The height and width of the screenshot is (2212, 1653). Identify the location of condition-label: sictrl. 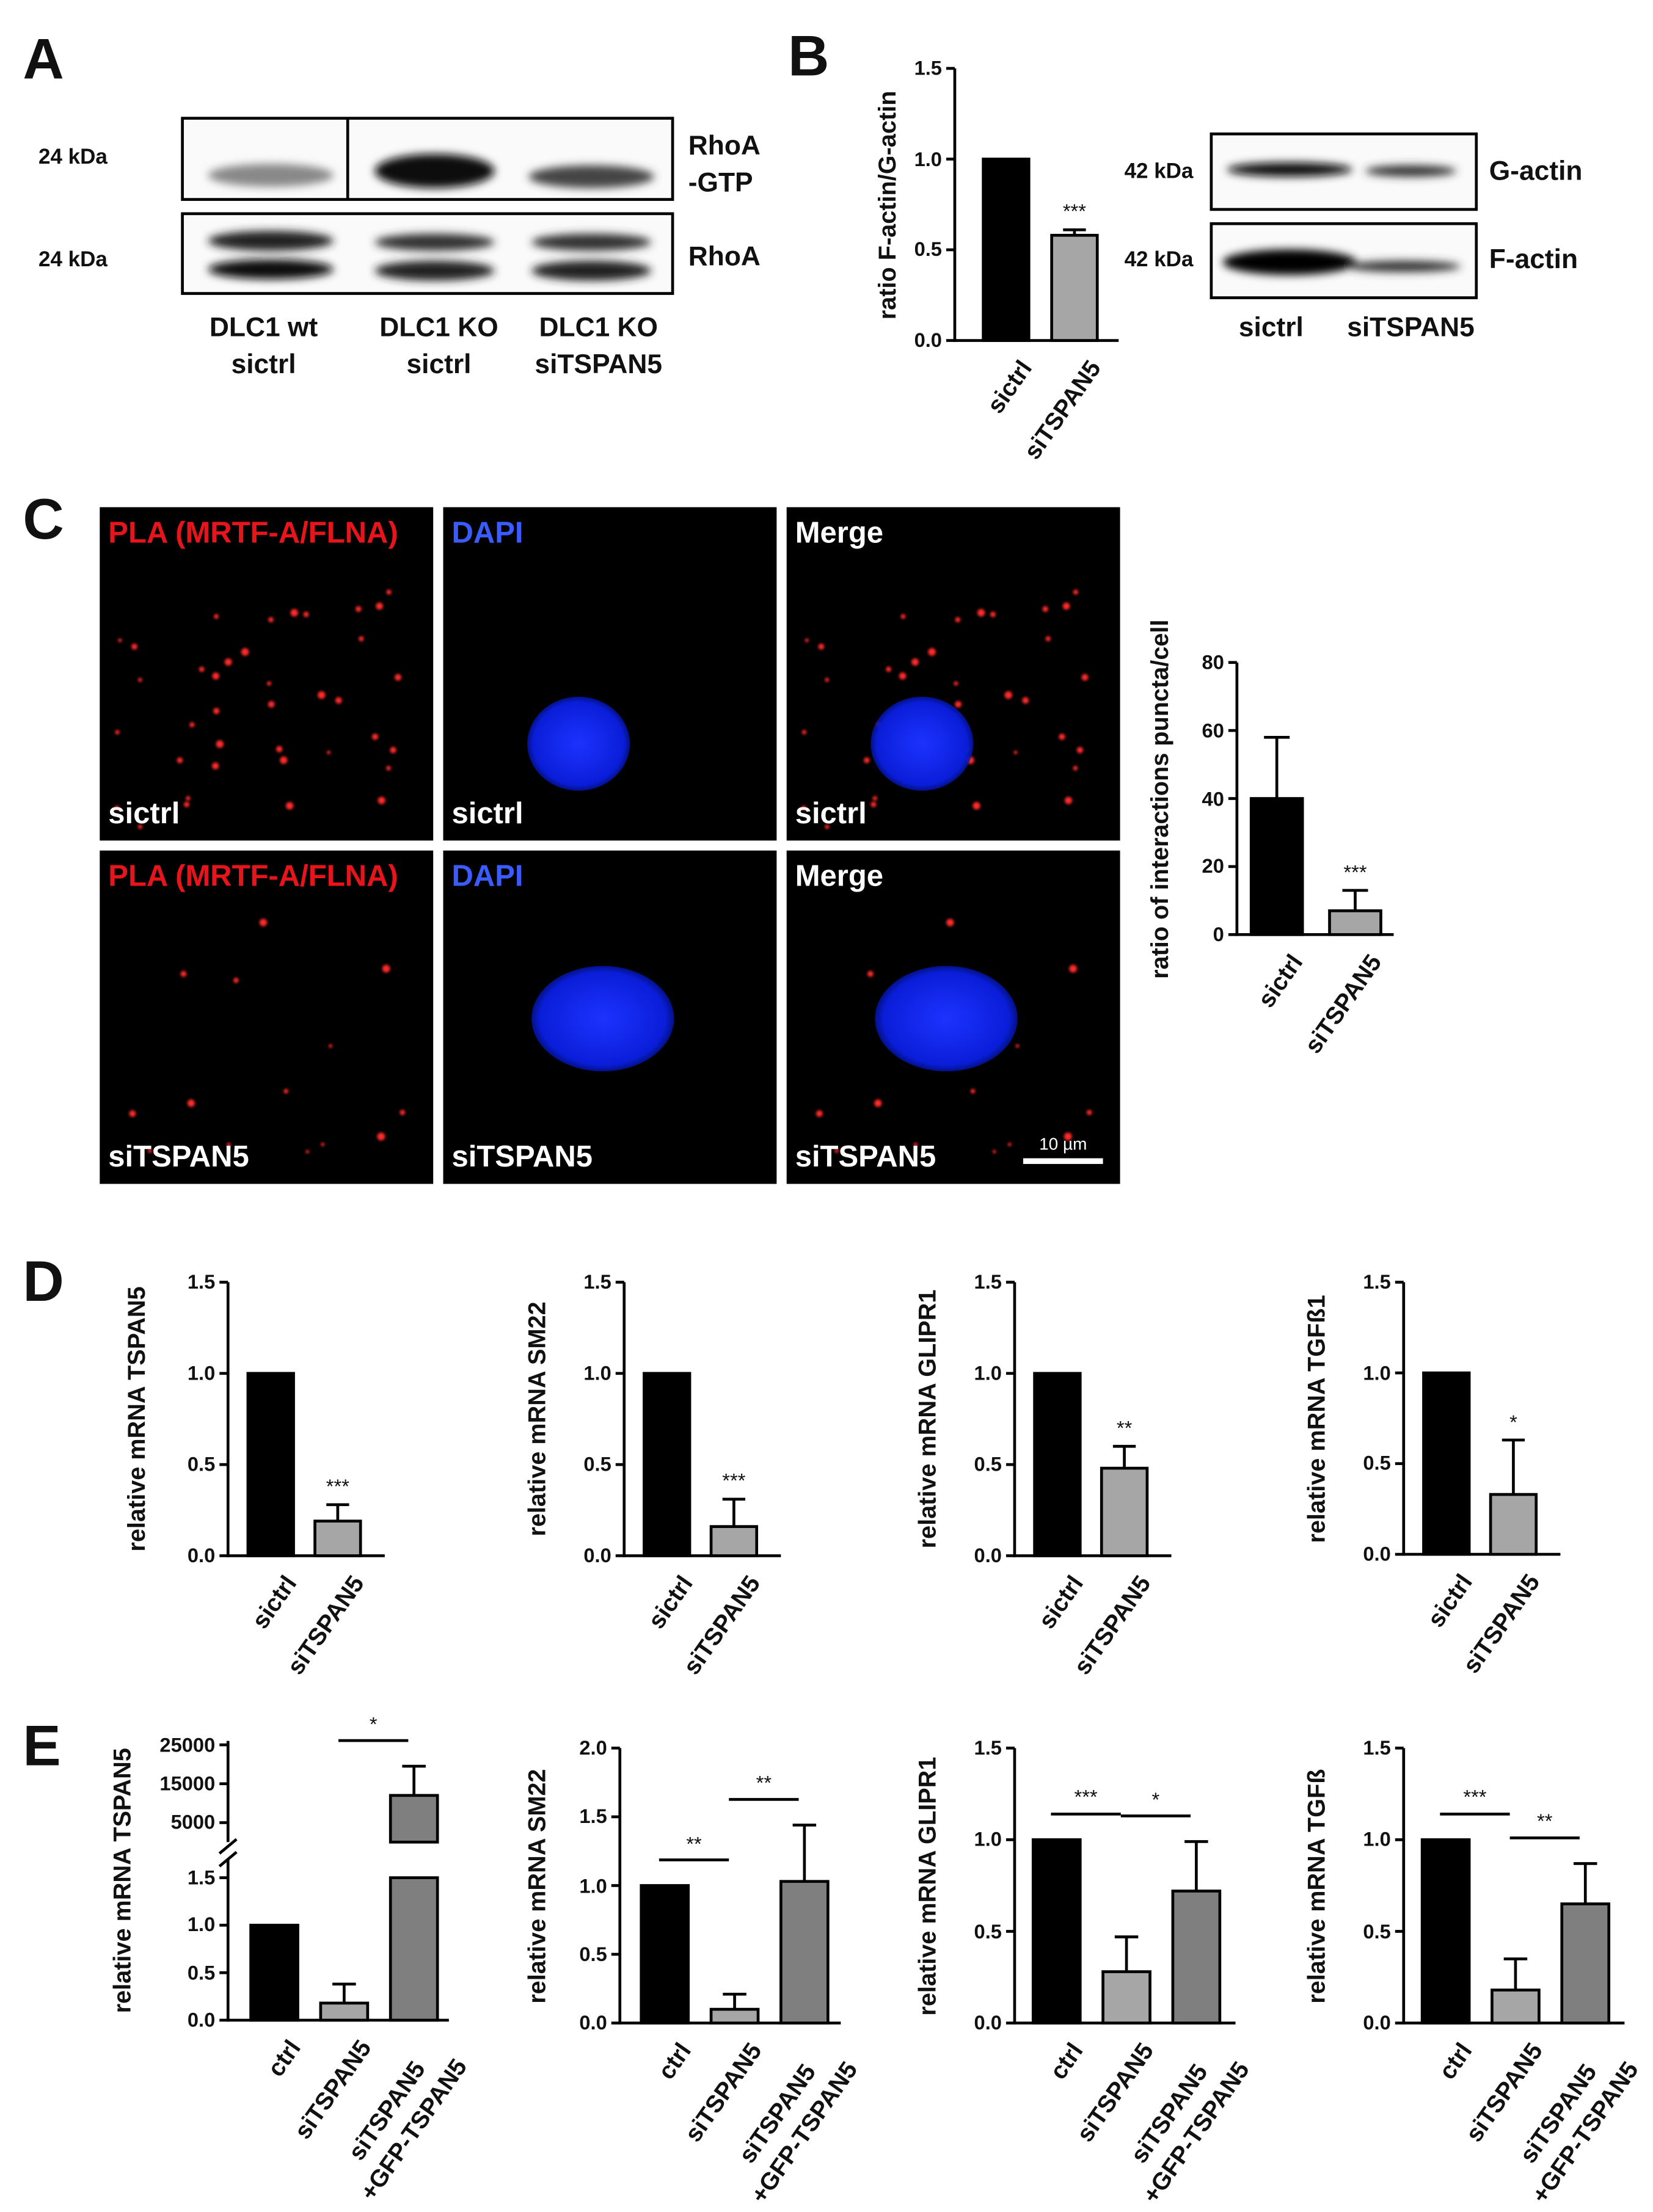
(487, 814).